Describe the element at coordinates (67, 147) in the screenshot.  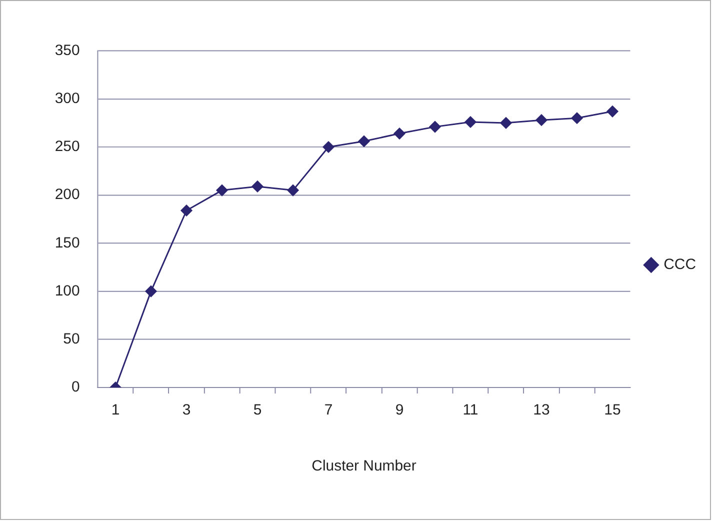
I see `y-tick-label: 250` at that location.